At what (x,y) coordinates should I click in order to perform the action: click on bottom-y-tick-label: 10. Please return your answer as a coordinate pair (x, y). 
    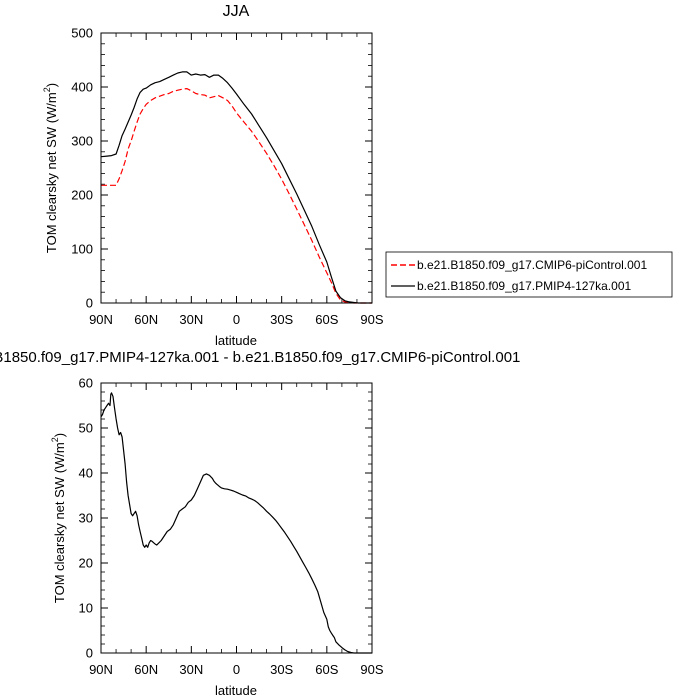
    Looking at the image, I should click on (86, 608).